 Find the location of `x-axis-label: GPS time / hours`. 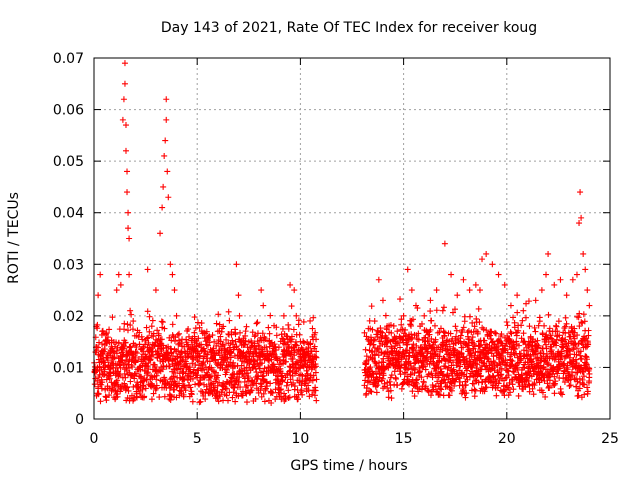

x-axis-label: GPS time / hours is located at coordinates (348, 466).